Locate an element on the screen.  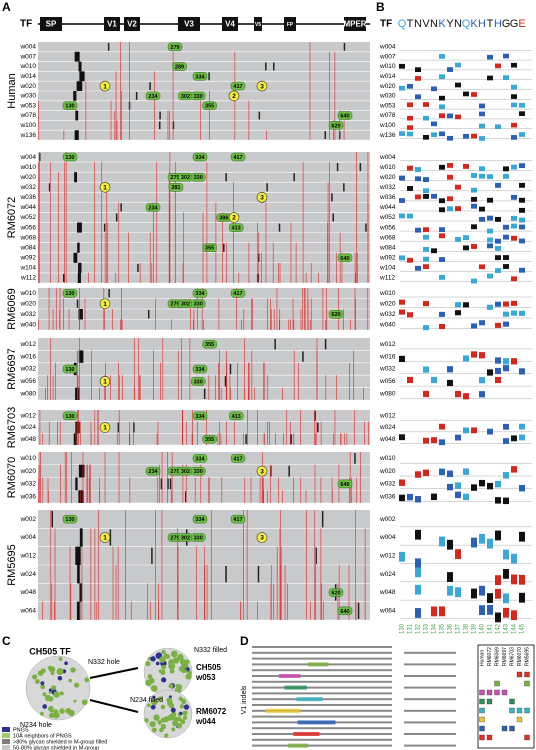
mutation-hotspot is located at coordinates (105, 187).